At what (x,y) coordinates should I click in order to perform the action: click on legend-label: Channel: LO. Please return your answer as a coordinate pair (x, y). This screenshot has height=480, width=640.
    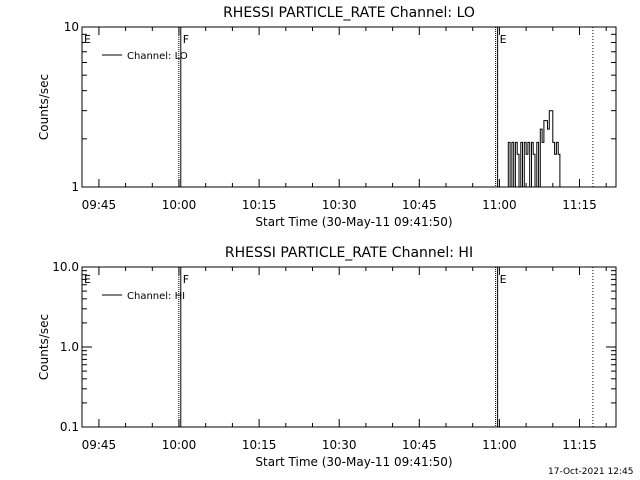
    Looking at the image, I should click on (157, 56).